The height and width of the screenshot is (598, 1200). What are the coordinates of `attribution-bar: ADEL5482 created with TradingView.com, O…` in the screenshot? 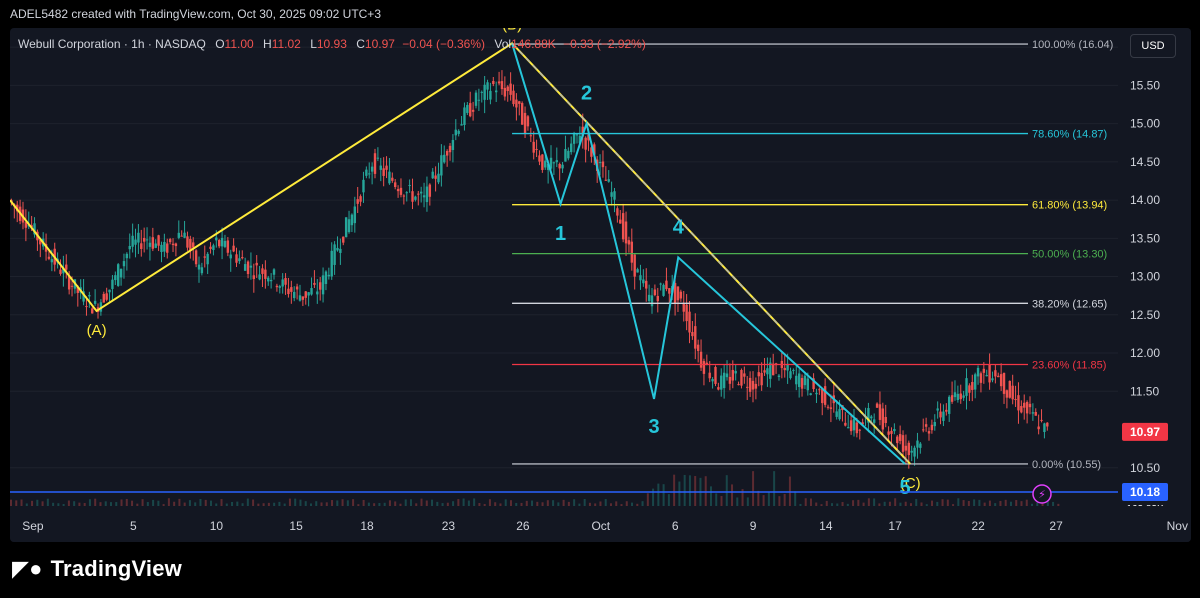 It's located at (600, 14).